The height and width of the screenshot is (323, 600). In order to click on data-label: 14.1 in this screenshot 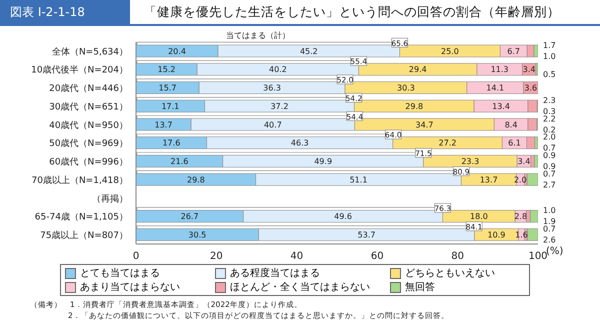, I will do `click(495, 88)`.